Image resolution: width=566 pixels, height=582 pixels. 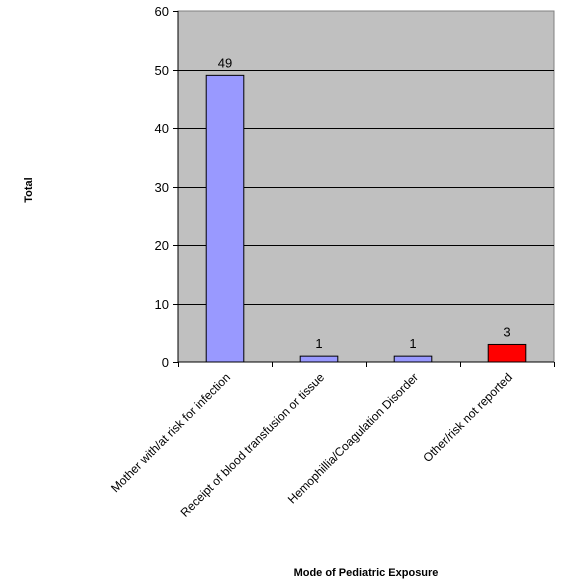 I want to click on y-tick-label: 40, so click(x=162, y=128).